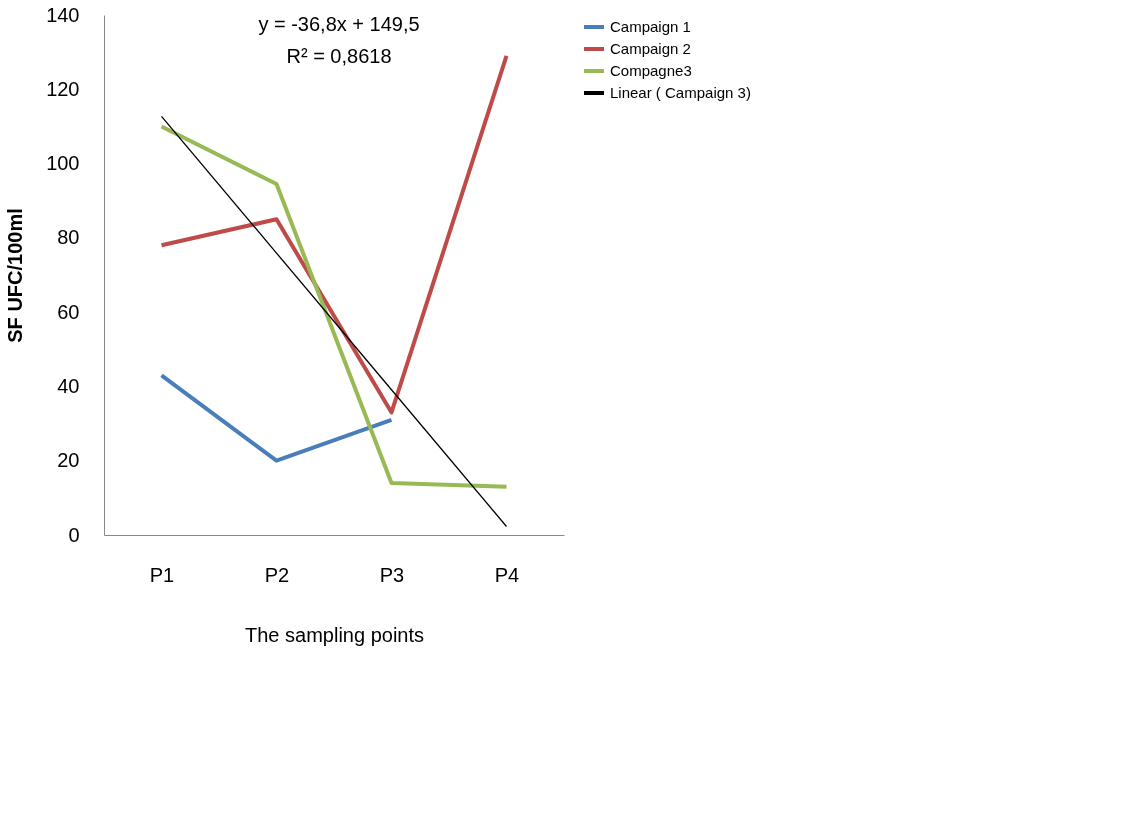 This screenshot has width=1137, height=814. Describe the element at coordinates (339, 24) in the screenshot. I see `annotation: y = -36,8x + 149,5` at that location.